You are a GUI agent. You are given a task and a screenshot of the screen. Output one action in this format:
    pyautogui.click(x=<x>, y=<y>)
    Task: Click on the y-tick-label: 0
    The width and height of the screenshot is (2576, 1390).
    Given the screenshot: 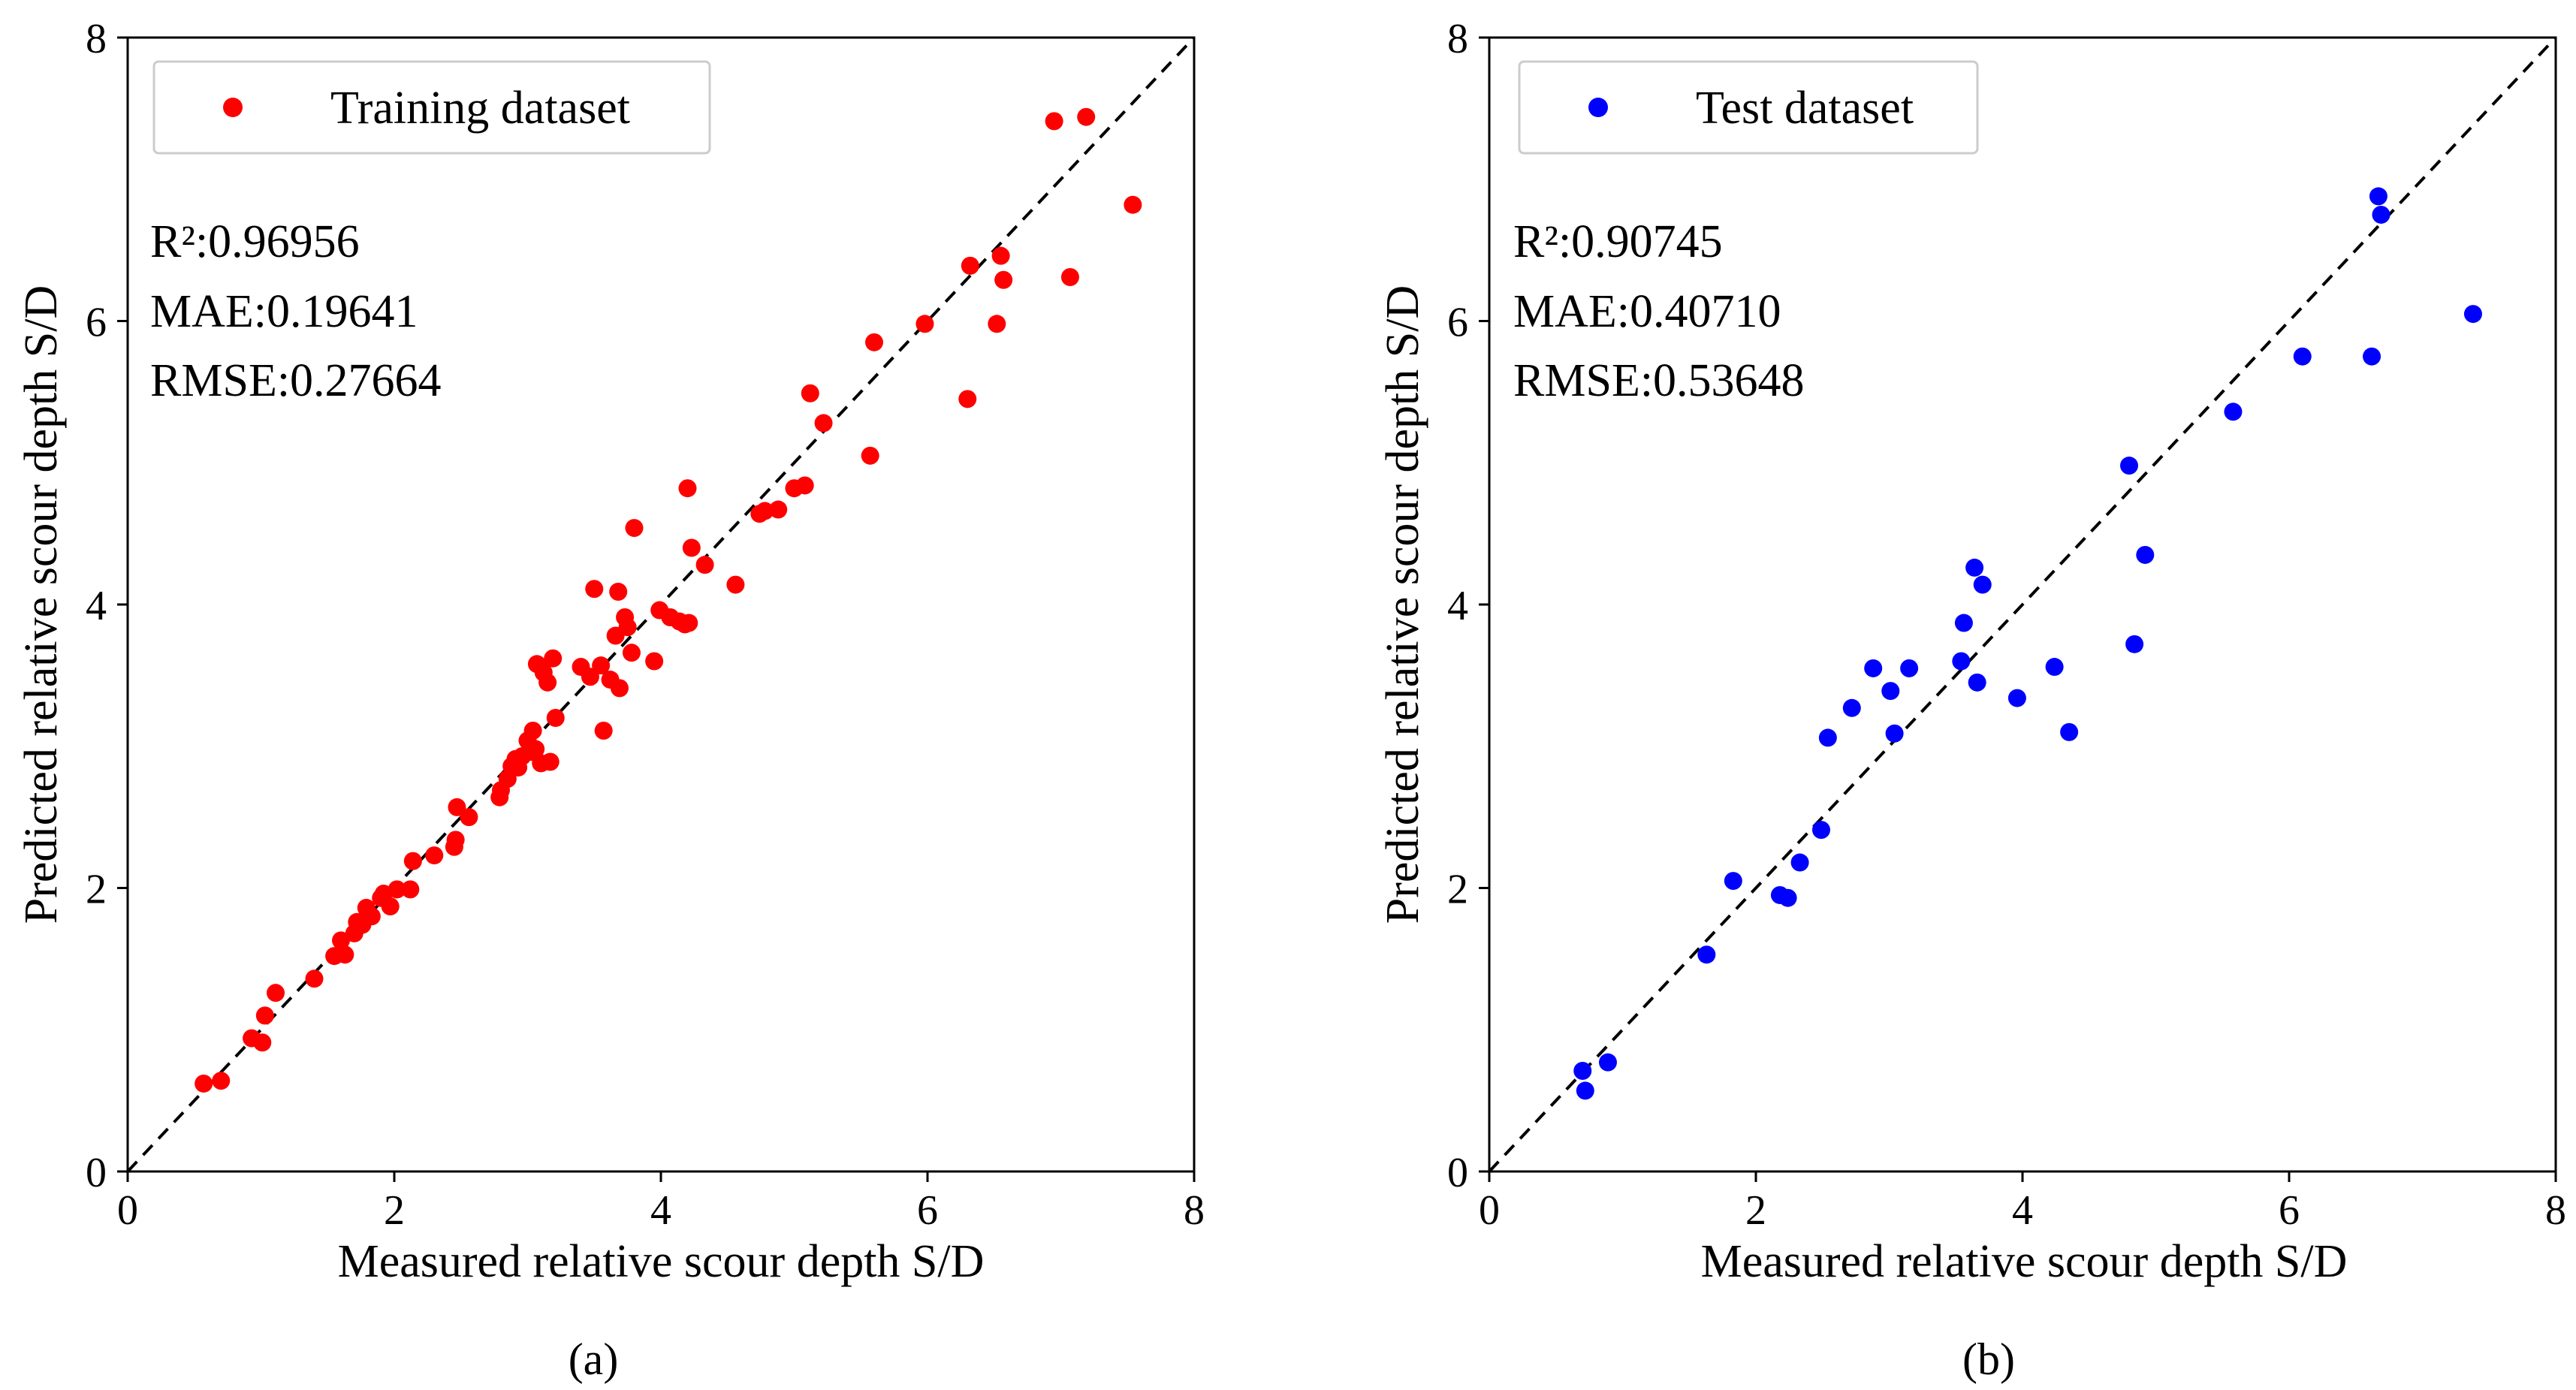 What is the action you would take?
    pyautogui.click(x=97, y=1173)
    